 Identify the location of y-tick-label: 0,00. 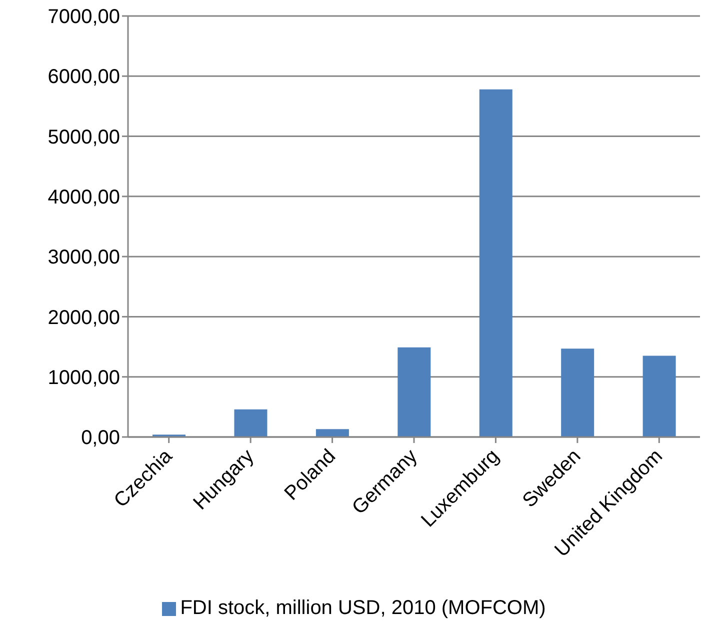
(100, 438).